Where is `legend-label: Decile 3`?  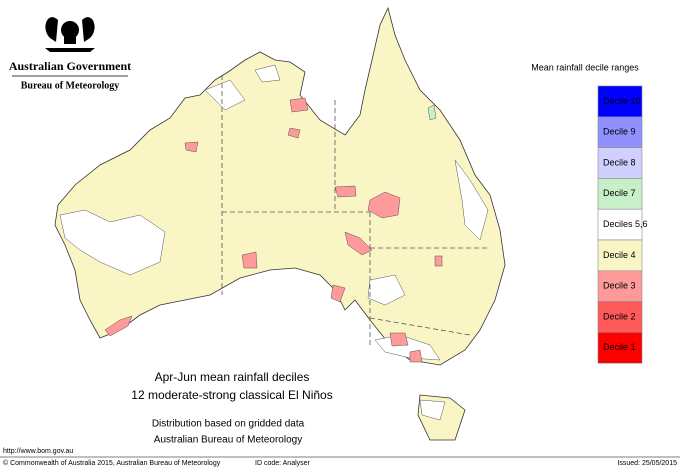
legend-label: Decile 3 is located at coordinates (619, 286).